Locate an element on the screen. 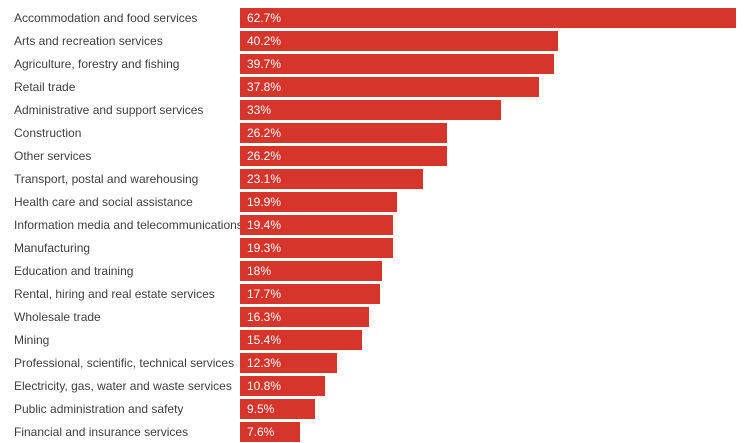  bar: 23.1% is located at coordinates (331, 178).